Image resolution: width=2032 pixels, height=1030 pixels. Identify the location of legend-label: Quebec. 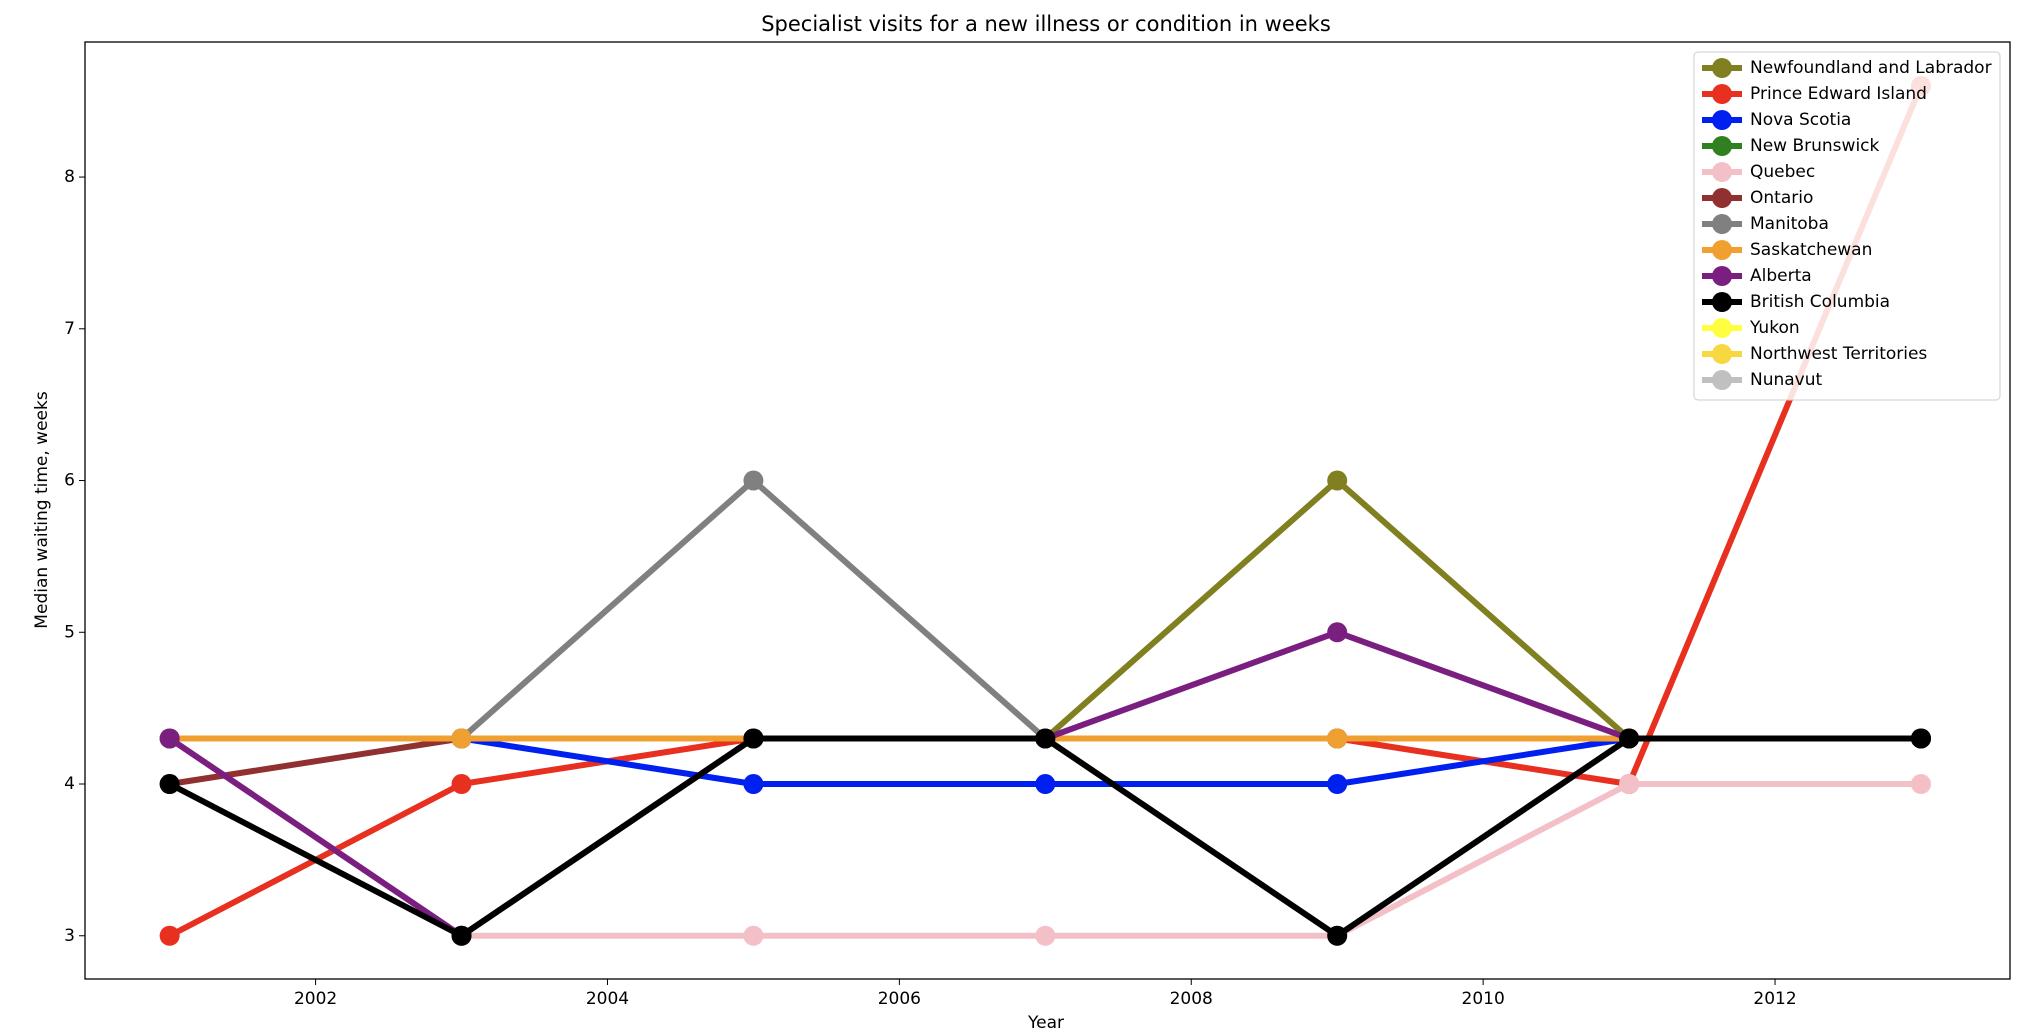
(1782, 172).